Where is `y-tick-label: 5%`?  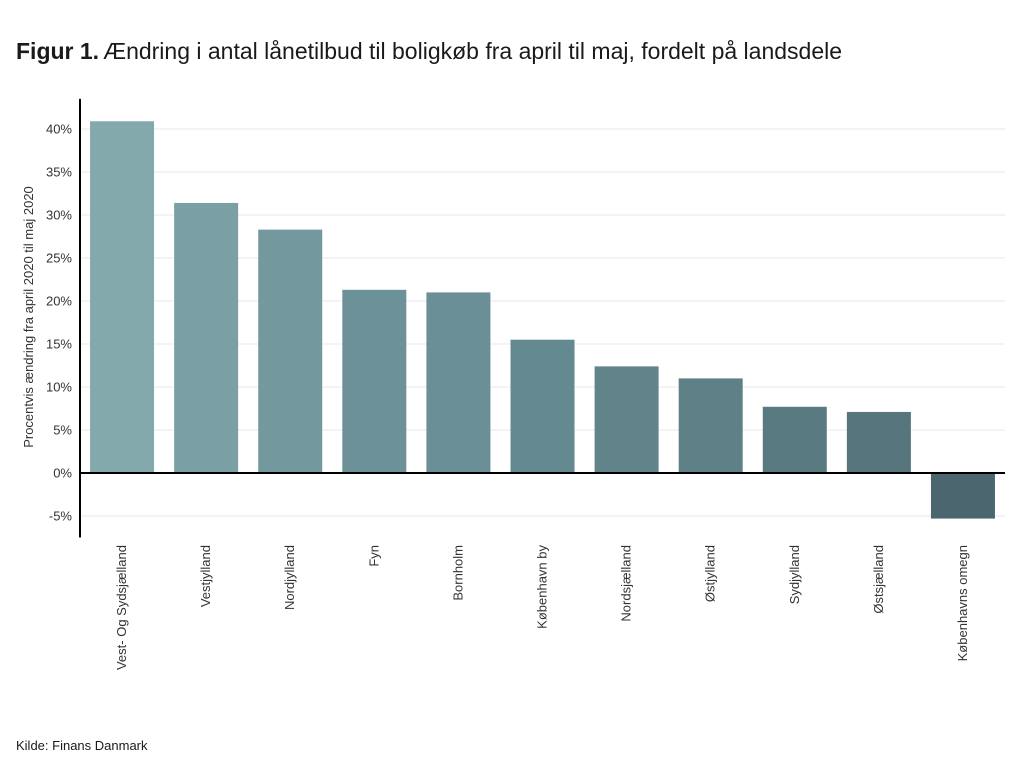
y-tick-label: 5% is located at coordinates (62, 430).